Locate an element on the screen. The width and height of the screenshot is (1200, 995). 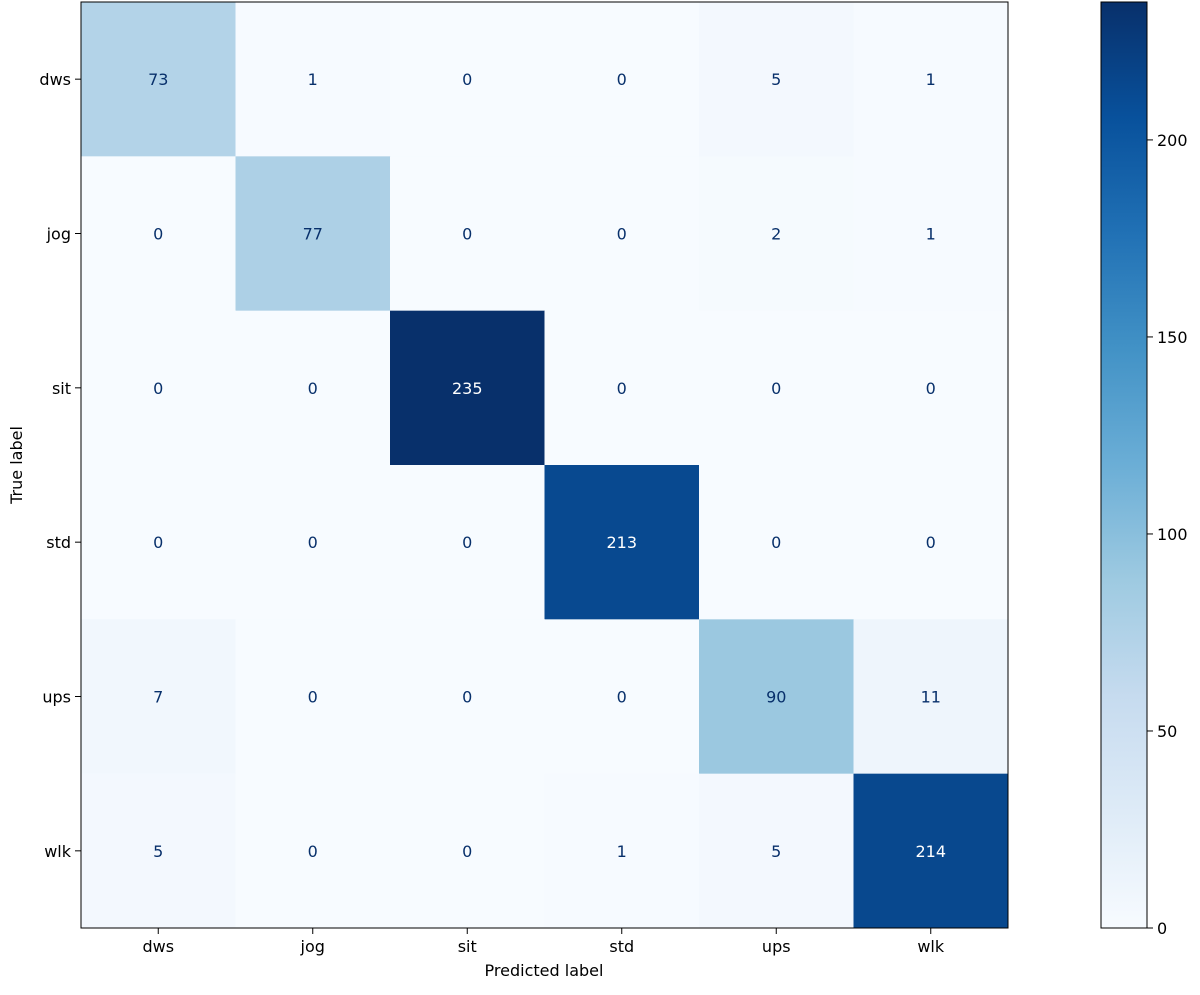
cell-value-label: 90 is located at coordinates (776, 697).